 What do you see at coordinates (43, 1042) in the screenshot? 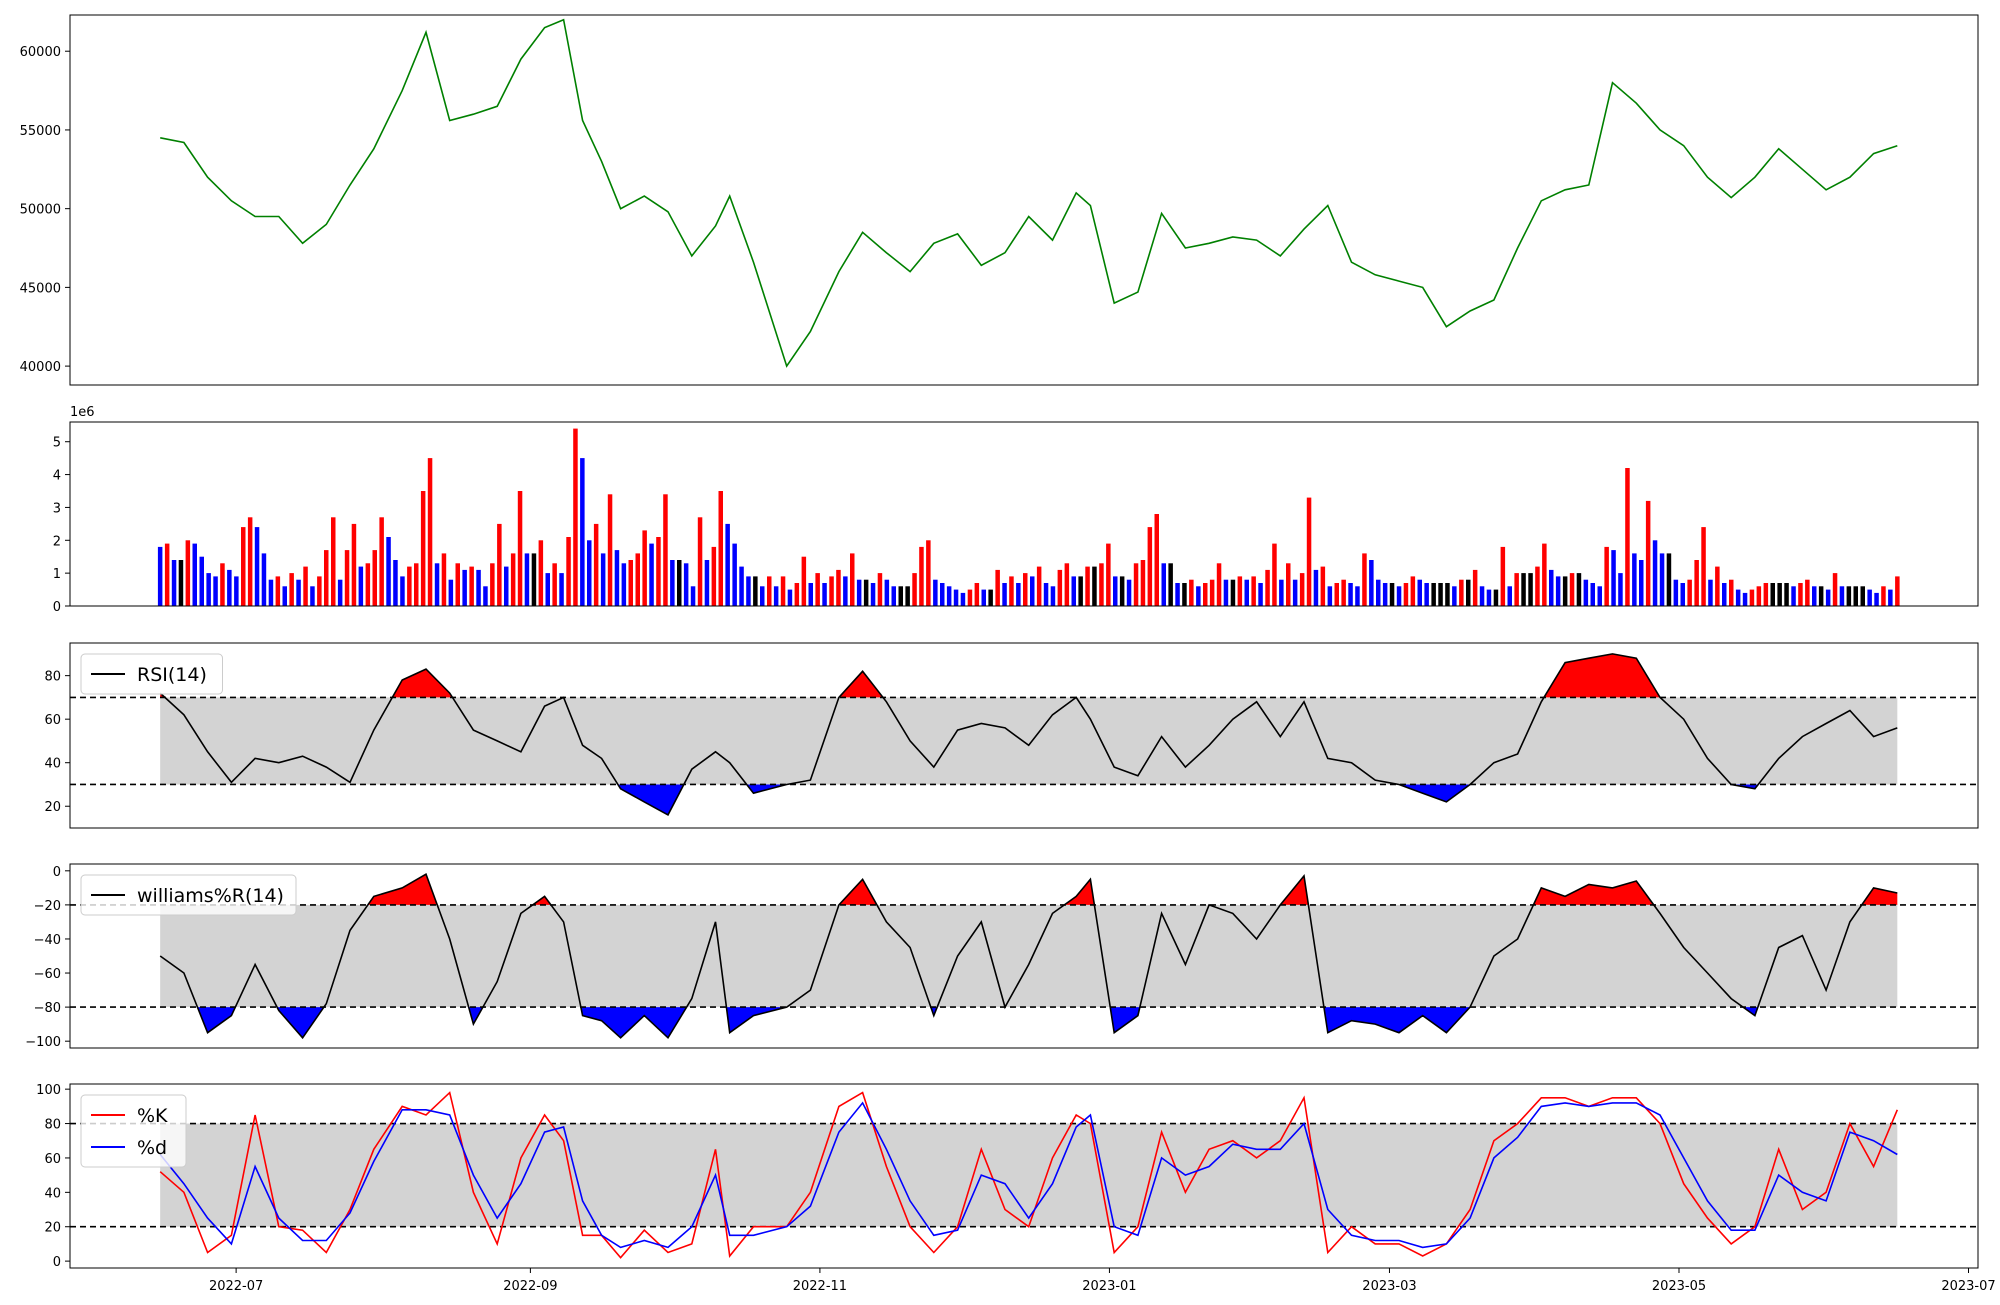
I see `williams-ytick-label: −100` at bounding box center [43, 1042].